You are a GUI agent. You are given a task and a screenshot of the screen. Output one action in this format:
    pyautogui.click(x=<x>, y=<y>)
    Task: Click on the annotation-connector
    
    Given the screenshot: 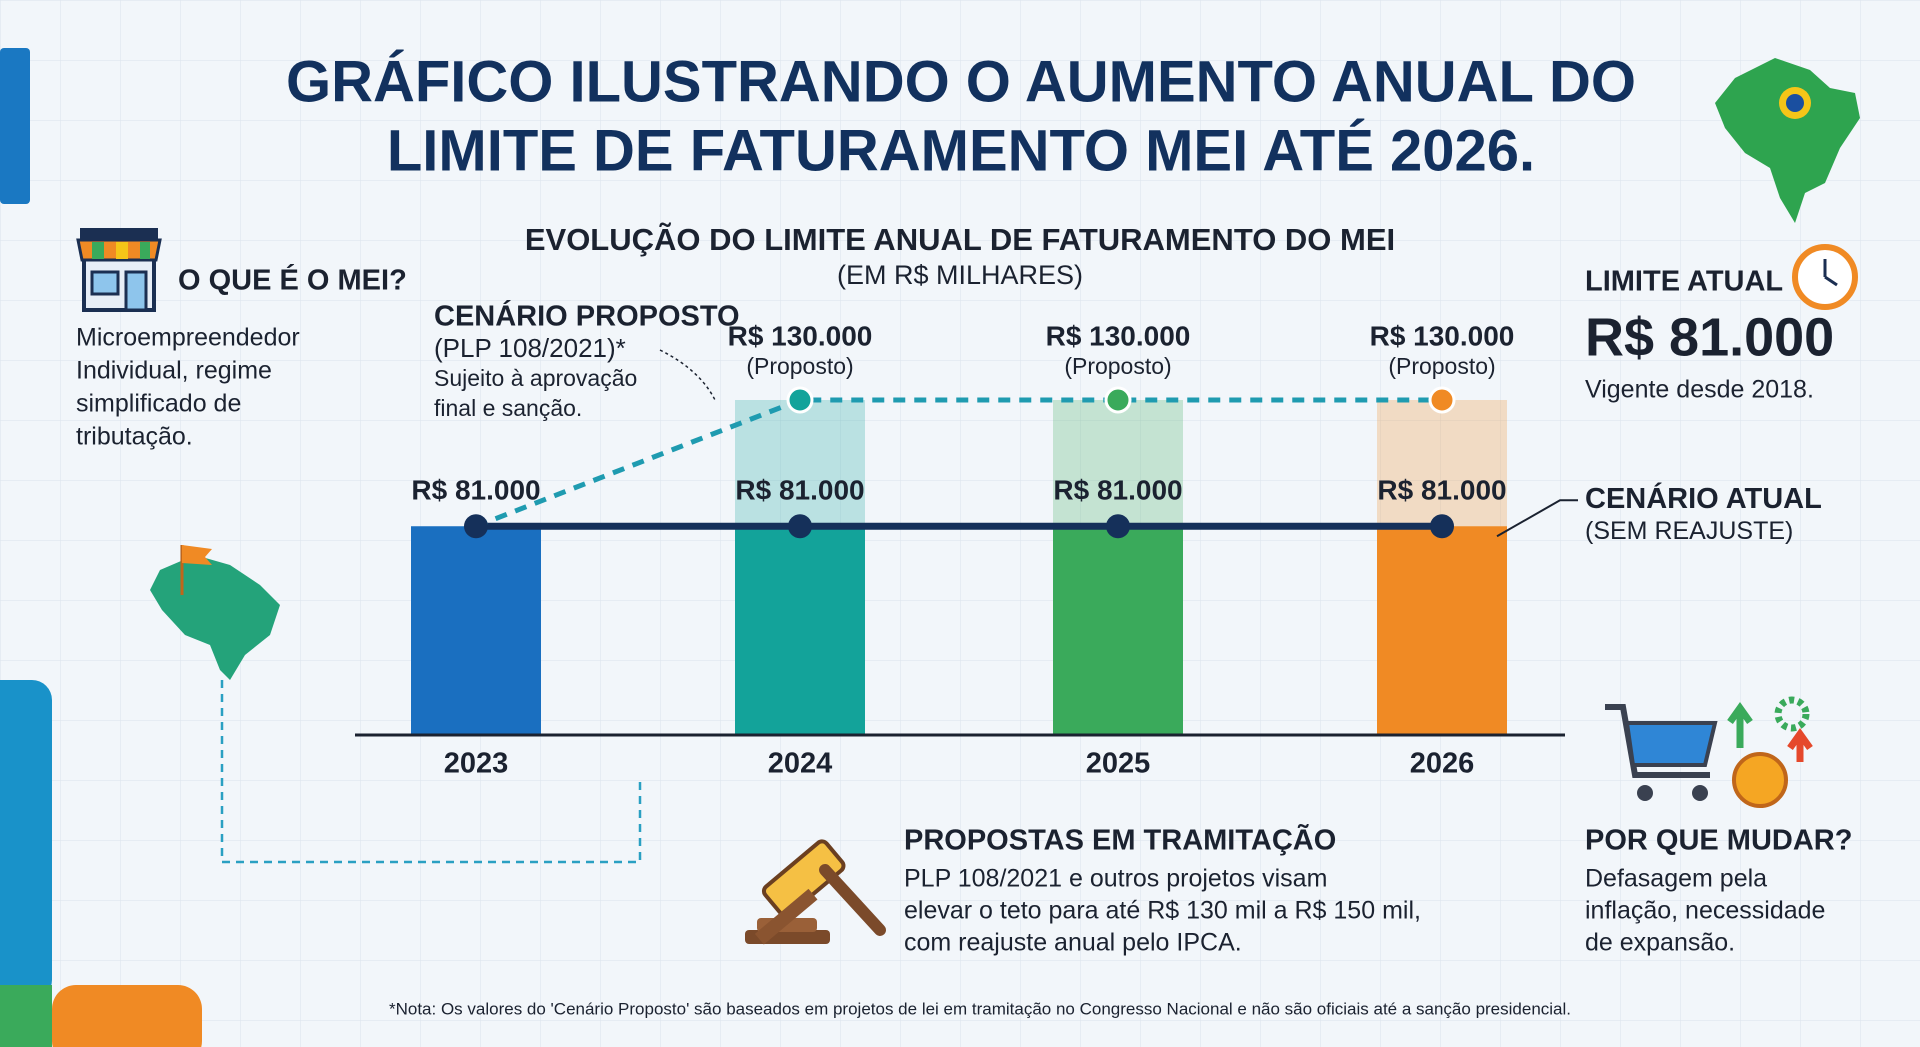 What is the action you would take?
    pyautogui.click(x=687, y=375)
    